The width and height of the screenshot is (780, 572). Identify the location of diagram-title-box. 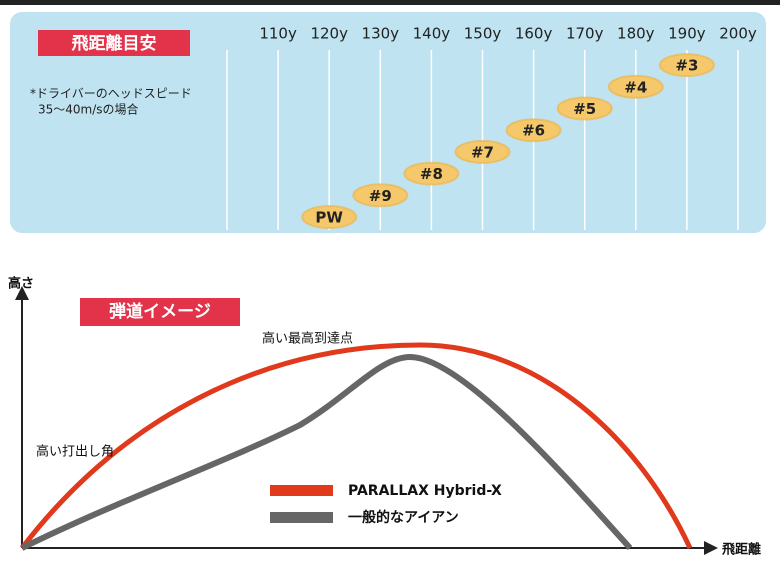
(160, 312).